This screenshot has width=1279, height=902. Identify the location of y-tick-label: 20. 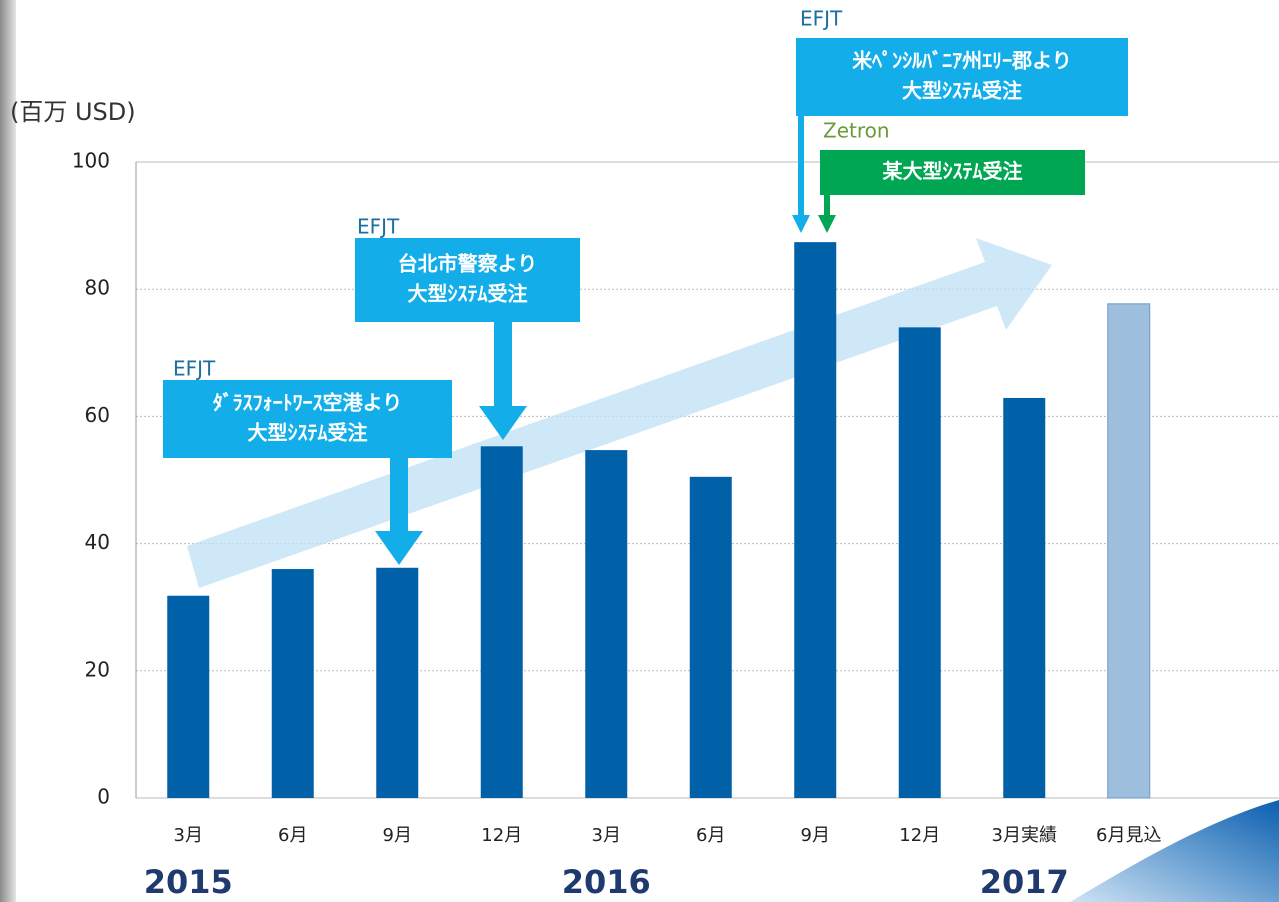
(97, 669).